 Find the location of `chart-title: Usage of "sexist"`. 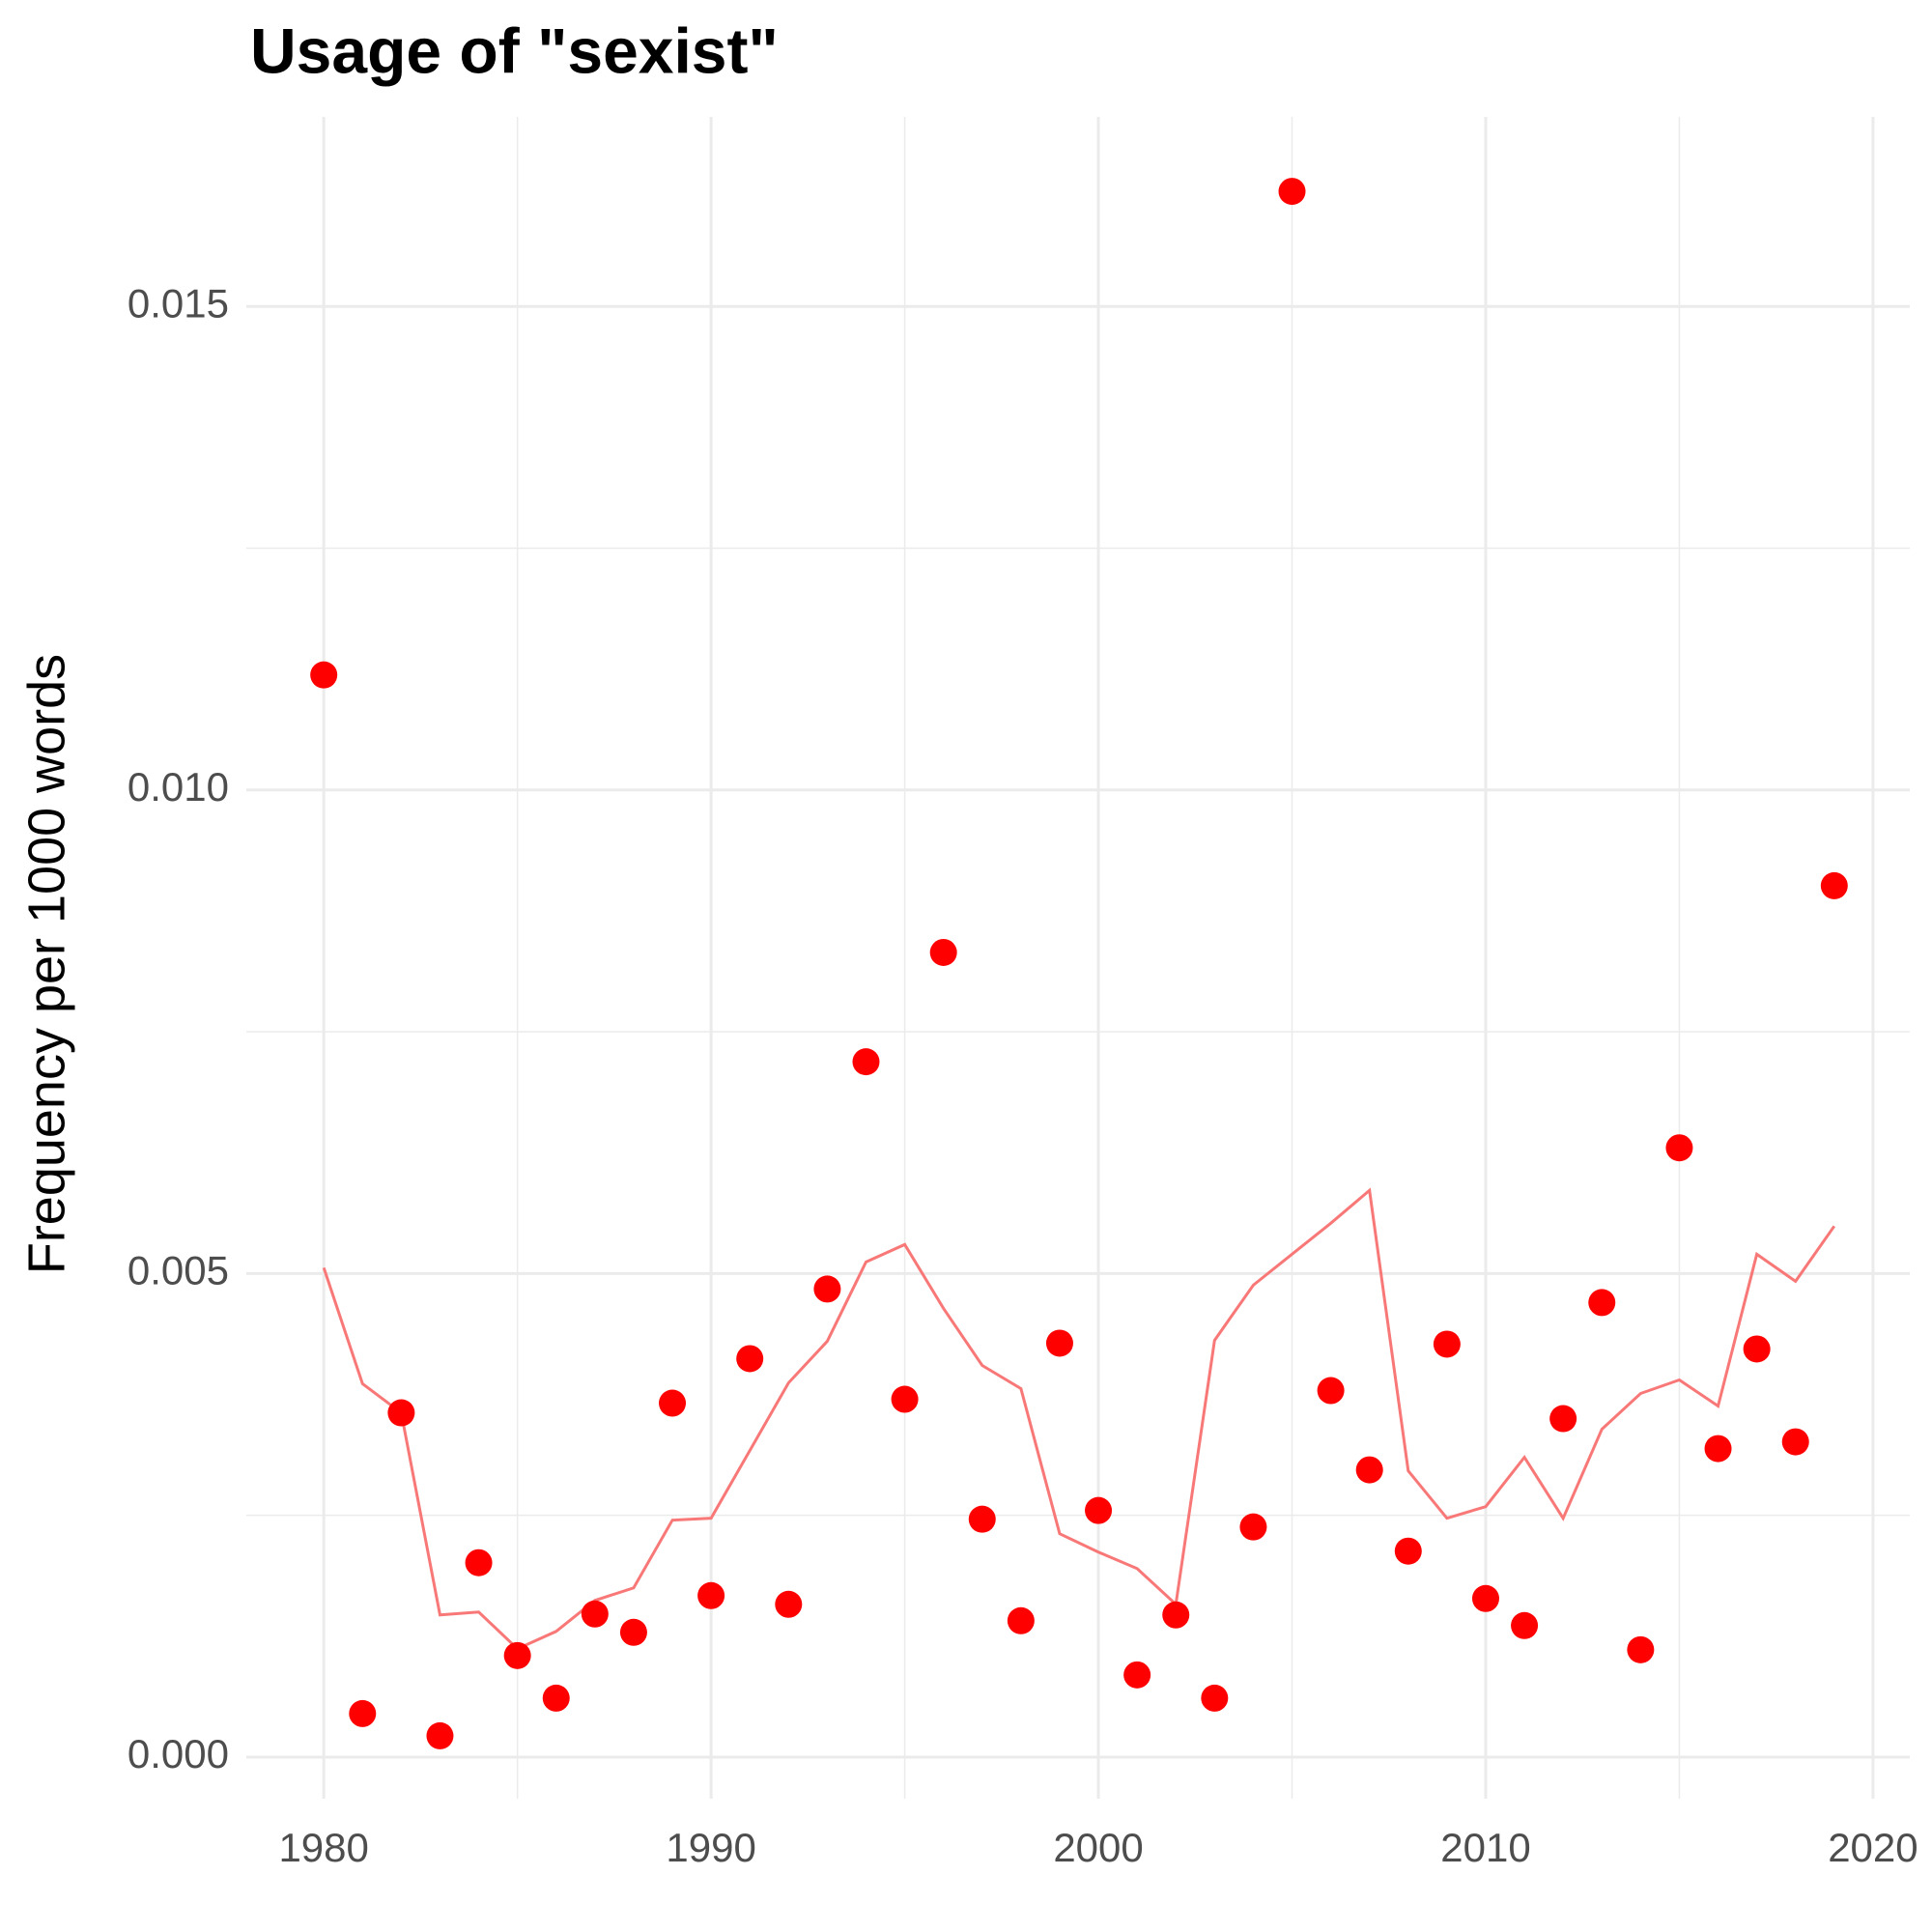

chart-title: Usage of "sexist" is located at coordinates (514, 50).